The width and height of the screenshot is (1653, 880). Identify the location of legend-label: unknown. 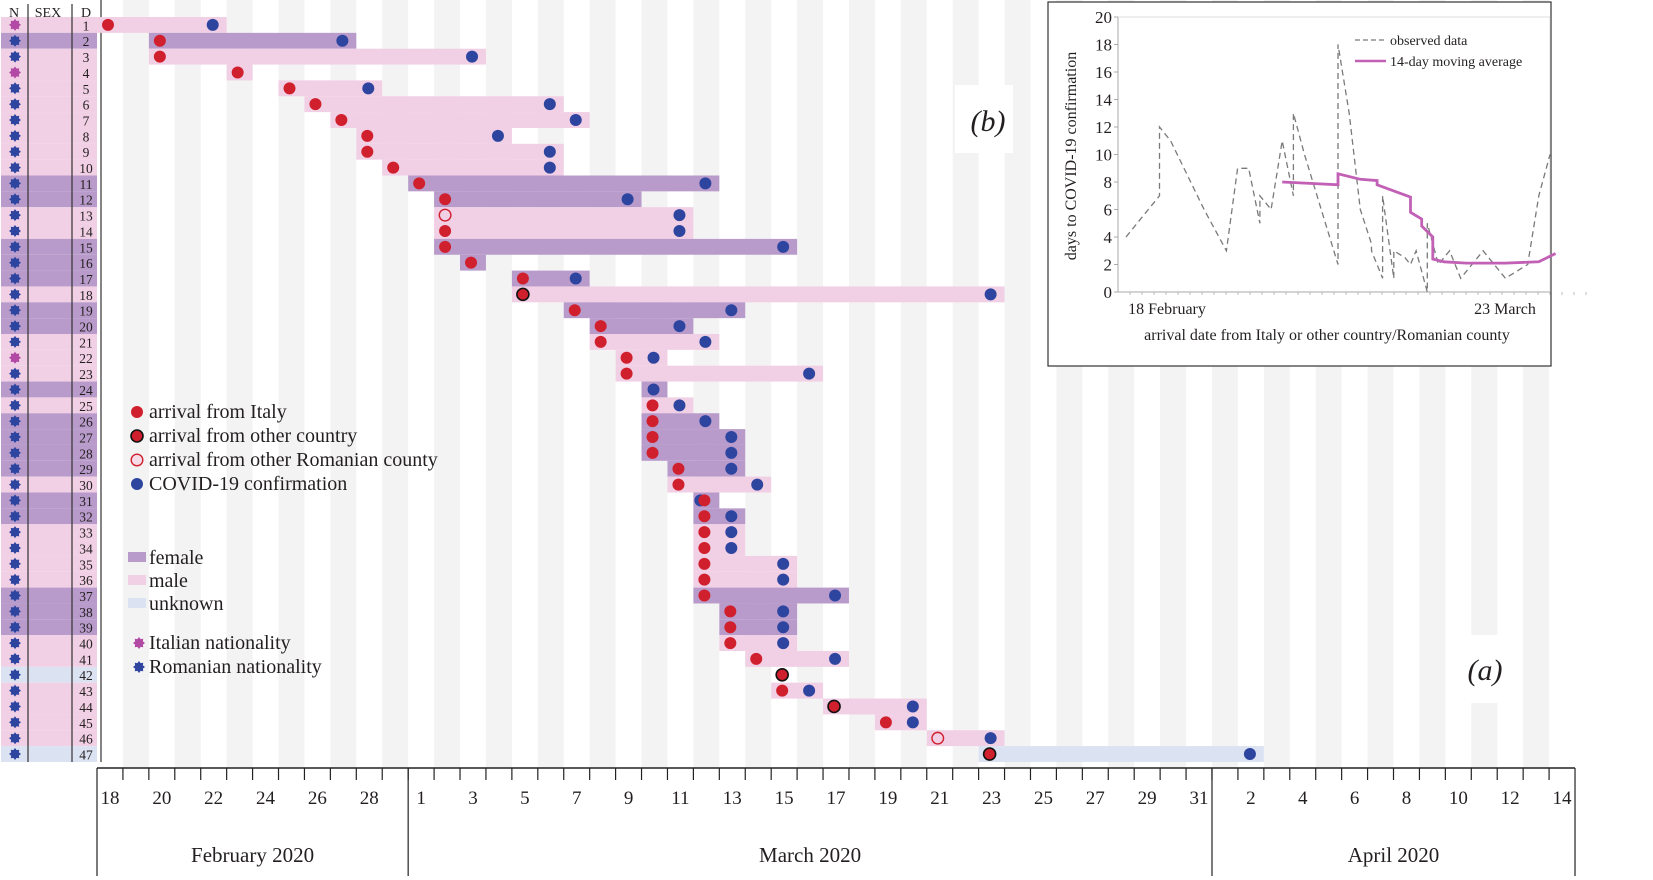
(186, 604).